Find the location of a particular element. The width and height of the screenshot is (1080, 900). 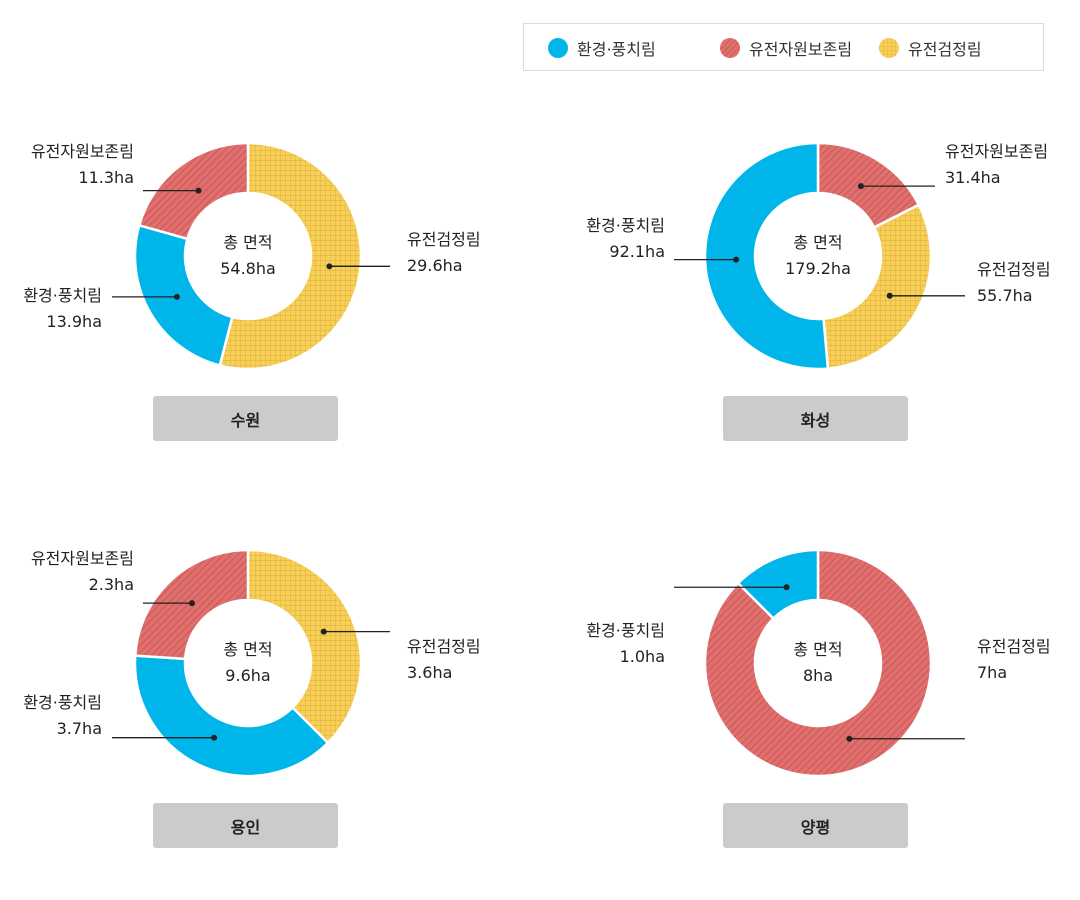

slice-value-label: 92.1ha is located at coordinates (637, 251).